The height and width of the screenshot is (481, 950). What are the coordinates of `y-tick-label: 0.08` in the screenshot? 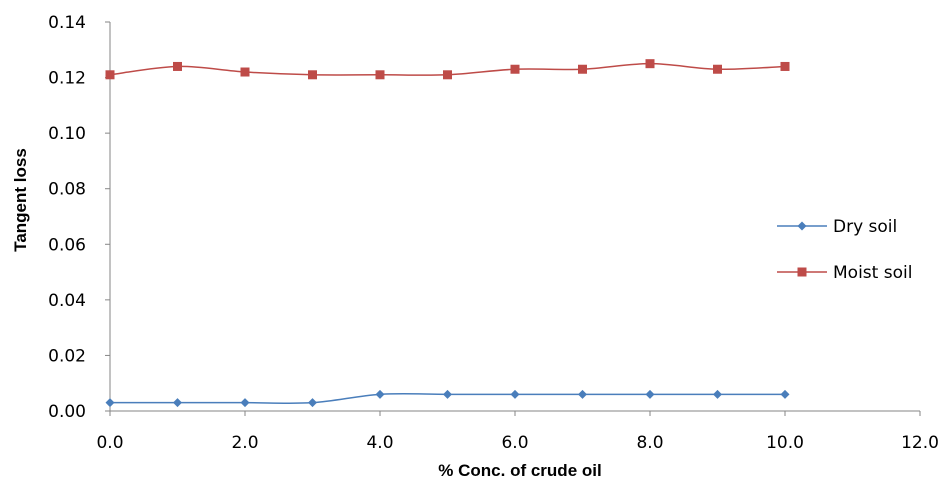 It's located at (67, 190).